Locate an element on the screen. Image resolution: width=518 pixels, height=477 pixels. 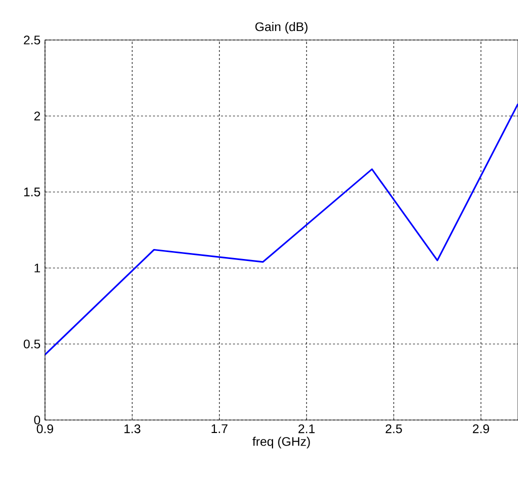
y-tick-label: 0.5 is located at coordinates (32, 344).